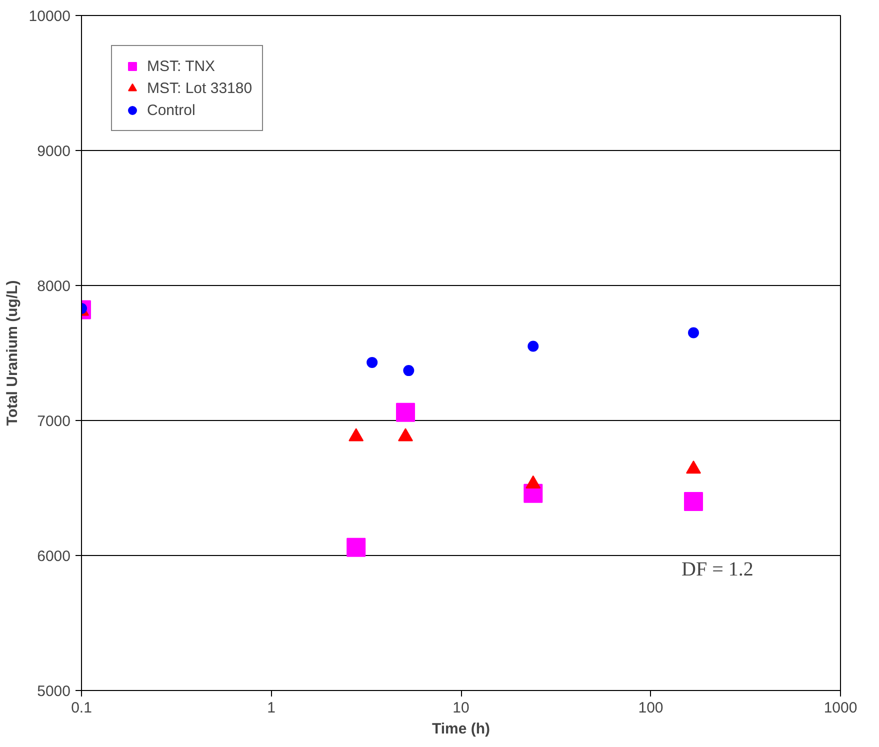 The width and height of the screenshot is (879, 747). Describe the element at coordinates (49, 16) in the screenshot. I see `y-tick-label: 10000` at that location.